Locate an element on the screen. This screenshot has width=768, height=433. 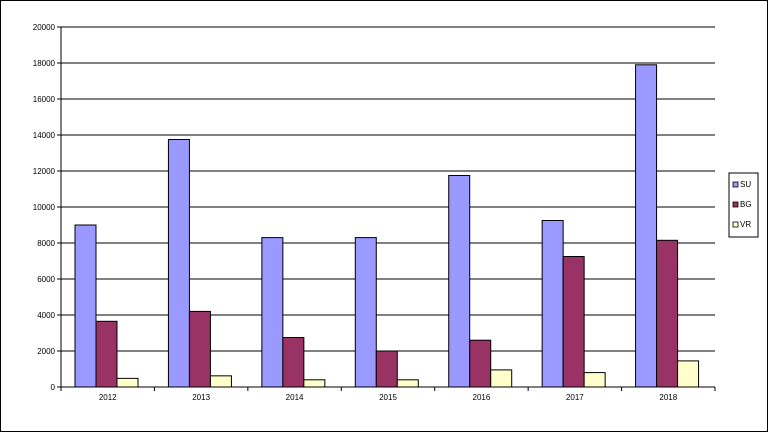
x-tick-label: 2014 is located at coordinates (295, 397).